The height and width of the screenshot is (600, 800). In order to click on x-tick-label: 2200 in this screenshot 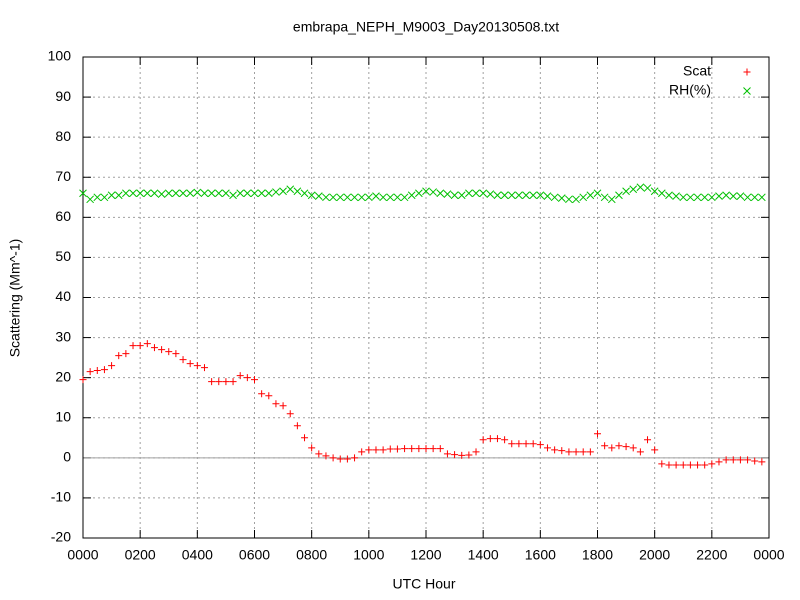, I will do `click(711, 555)`.